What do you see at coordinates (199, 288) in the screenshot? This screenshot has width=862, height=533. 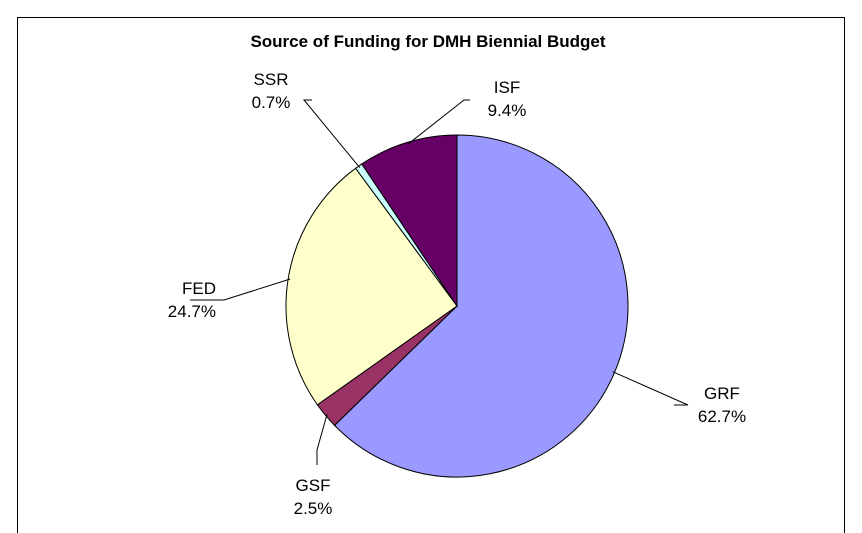 I see `slice-label-fed: FED` at bounding box center [199, 288].